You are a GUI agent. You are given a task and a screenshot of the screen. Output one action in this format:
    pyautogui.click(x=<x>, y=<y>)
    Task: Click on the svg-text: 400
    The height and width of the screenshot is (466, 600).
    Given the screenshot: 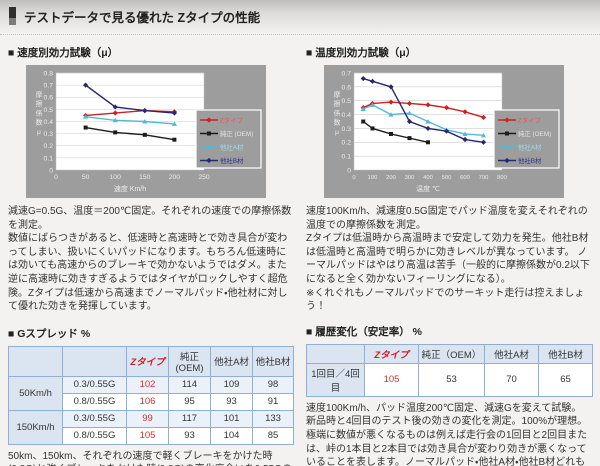 What is the action you would take?
    pyautogui.click(x=428, y=178)
    